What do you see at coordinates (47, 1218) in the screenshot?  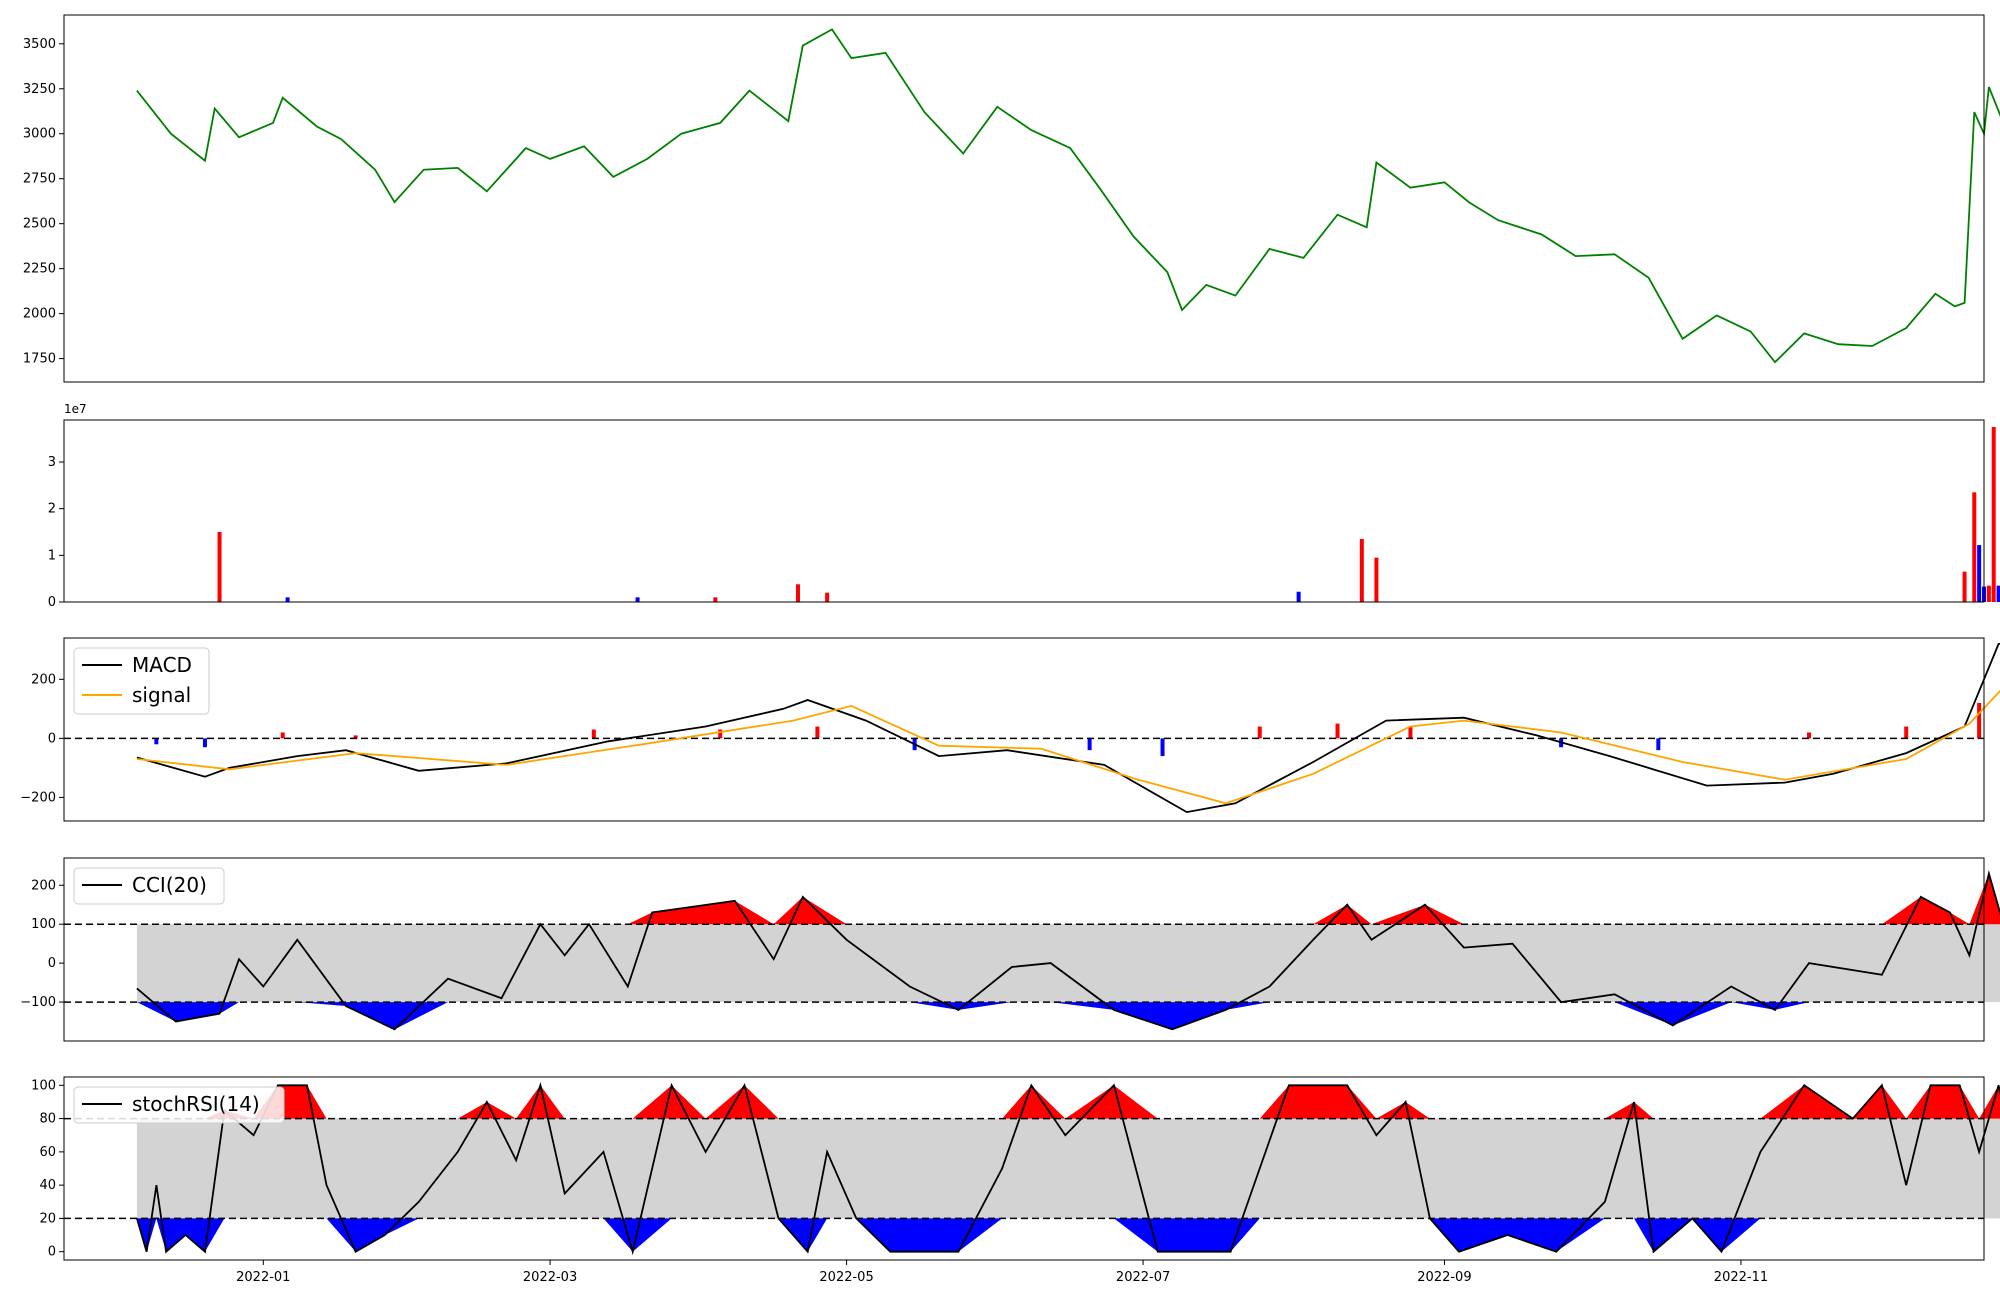 I see `stochrsi-y-tick-label: 20` at bounding box center [47, 1218].